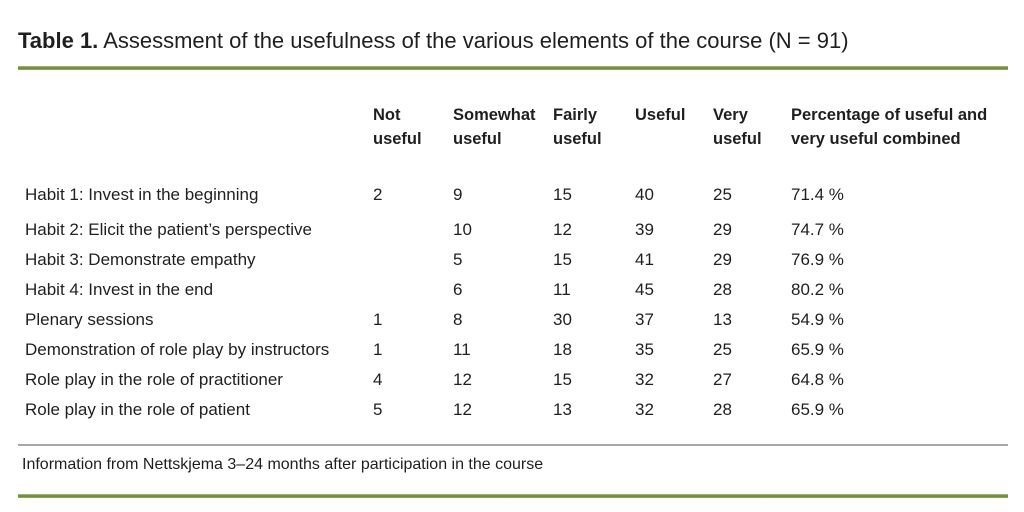 The image size is (1024, 512). Describe the element at coordinates (722, 319) in the screenshot. I see `cell-very-useful: 13` at that location.